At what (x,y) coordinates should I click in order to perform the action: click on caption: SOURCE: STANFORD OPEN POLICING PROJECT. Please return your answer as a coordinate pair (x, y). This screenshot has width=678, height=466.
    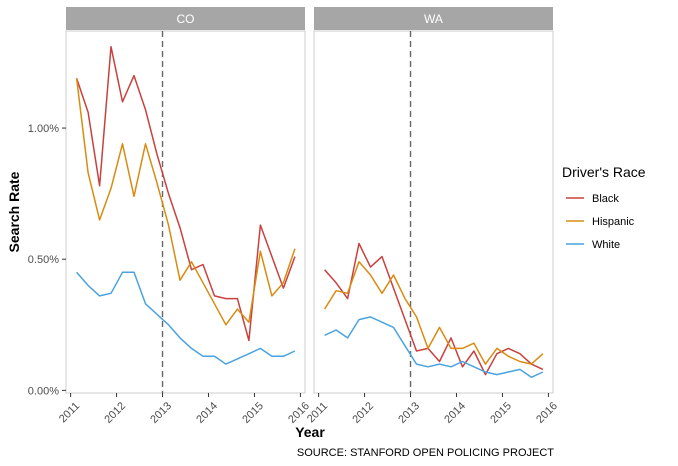
    Looking at the image, I should click on (425, 453).